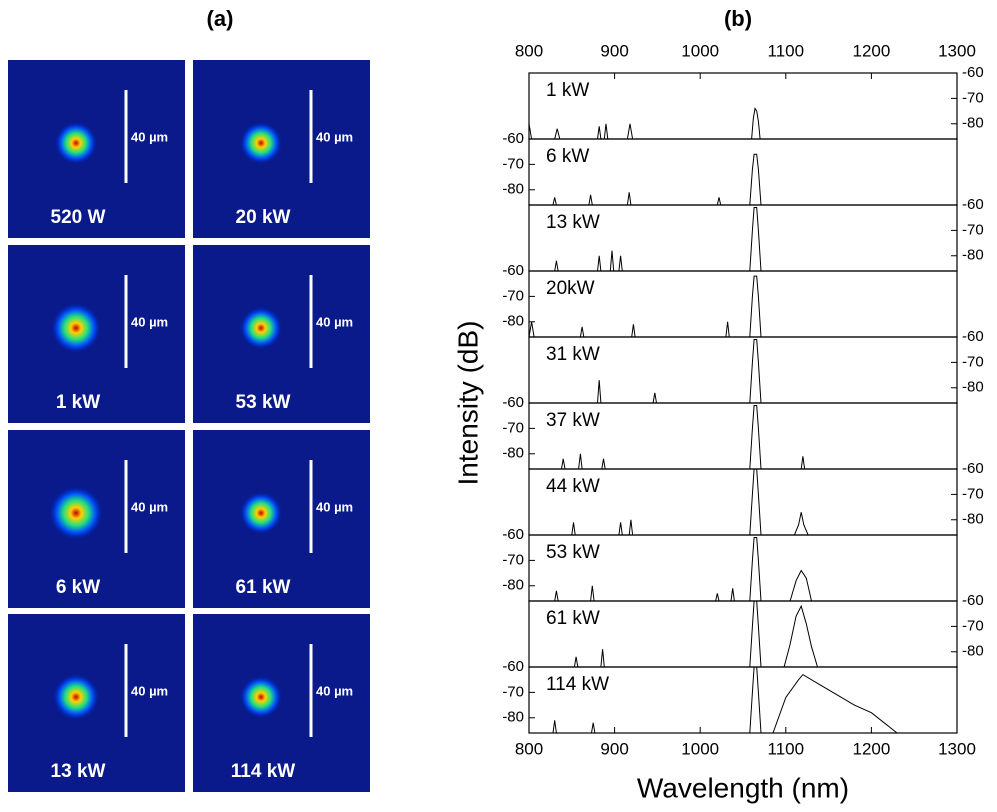 This screenshot has width=997, height=812. What do you see at coordinates (573, 354) in the screenshot?
I see `series-label: 31 kW` at bounding box center [573, 354].